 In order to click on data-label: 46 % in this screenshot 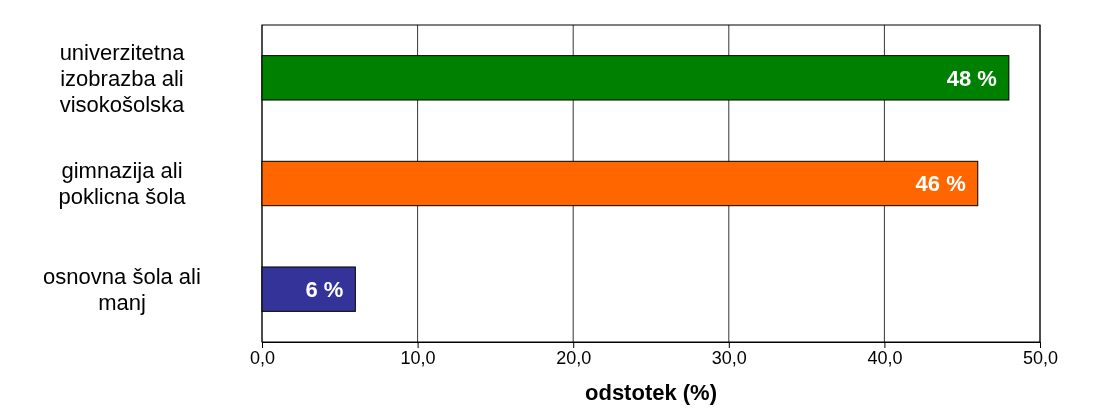, I will do `click(940, 184)`.